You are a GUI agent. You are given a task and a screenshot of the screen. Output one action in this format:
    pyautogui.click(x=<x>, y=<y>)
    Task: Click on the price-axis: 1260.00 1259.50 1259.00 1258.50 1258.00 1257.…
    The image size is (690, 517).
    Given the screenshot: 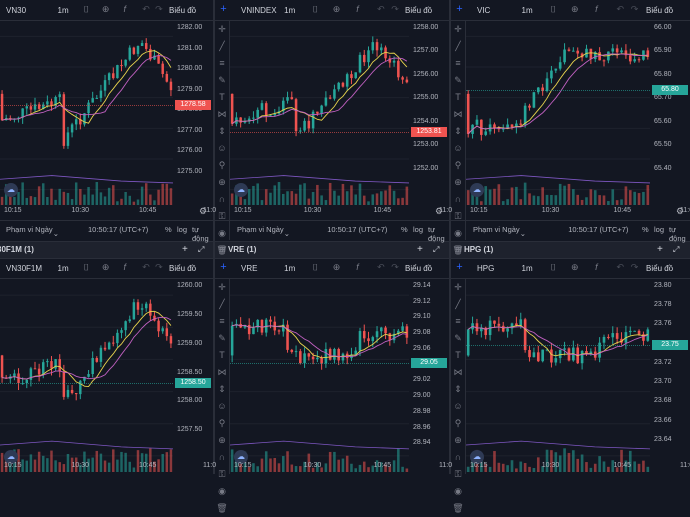 What is the action you would take?
    pyautogui.click(x=193, y=375)
    